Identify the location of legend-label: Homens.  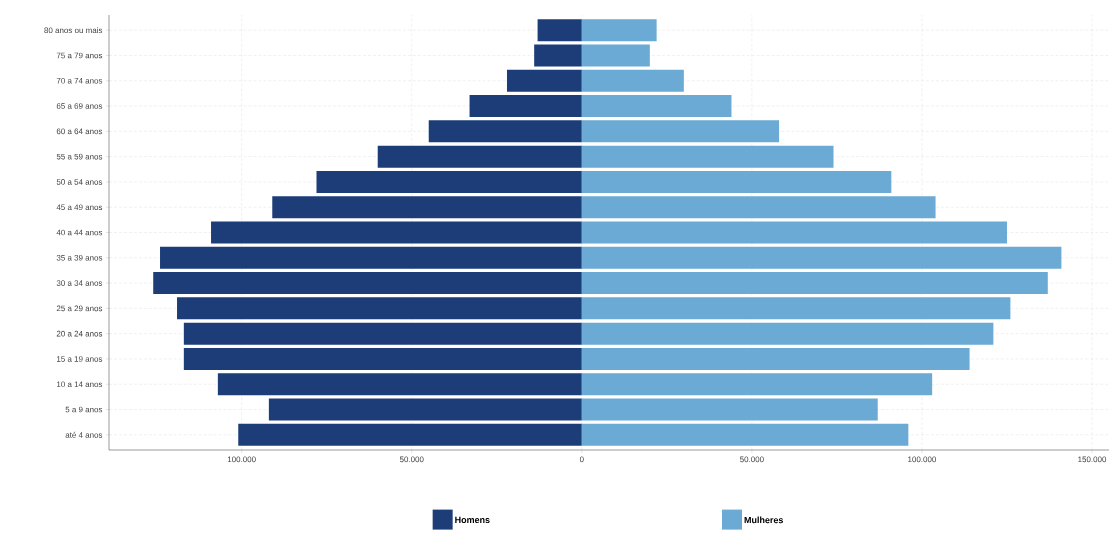
(472, 520).